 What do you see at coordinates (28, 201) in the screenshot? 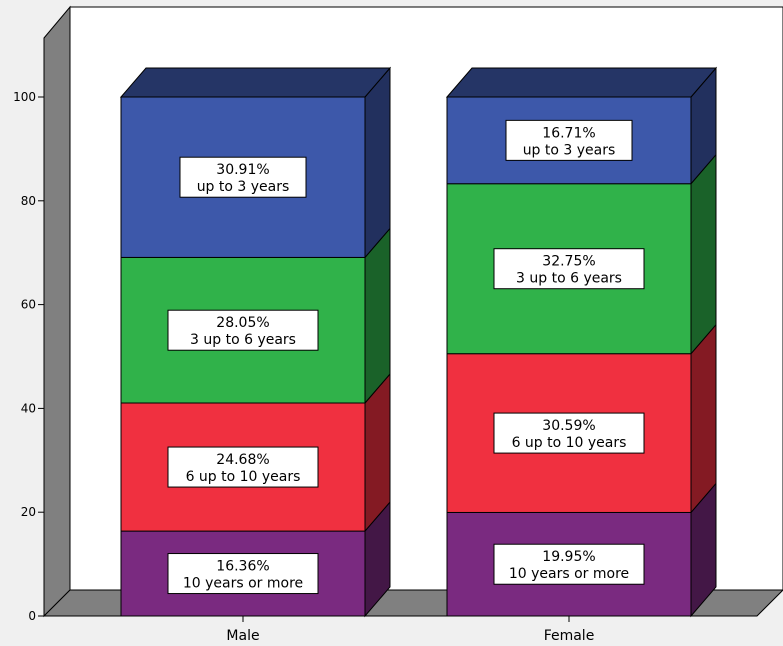
I see `y-tick-label: 80` at bounding box center [28, 201].